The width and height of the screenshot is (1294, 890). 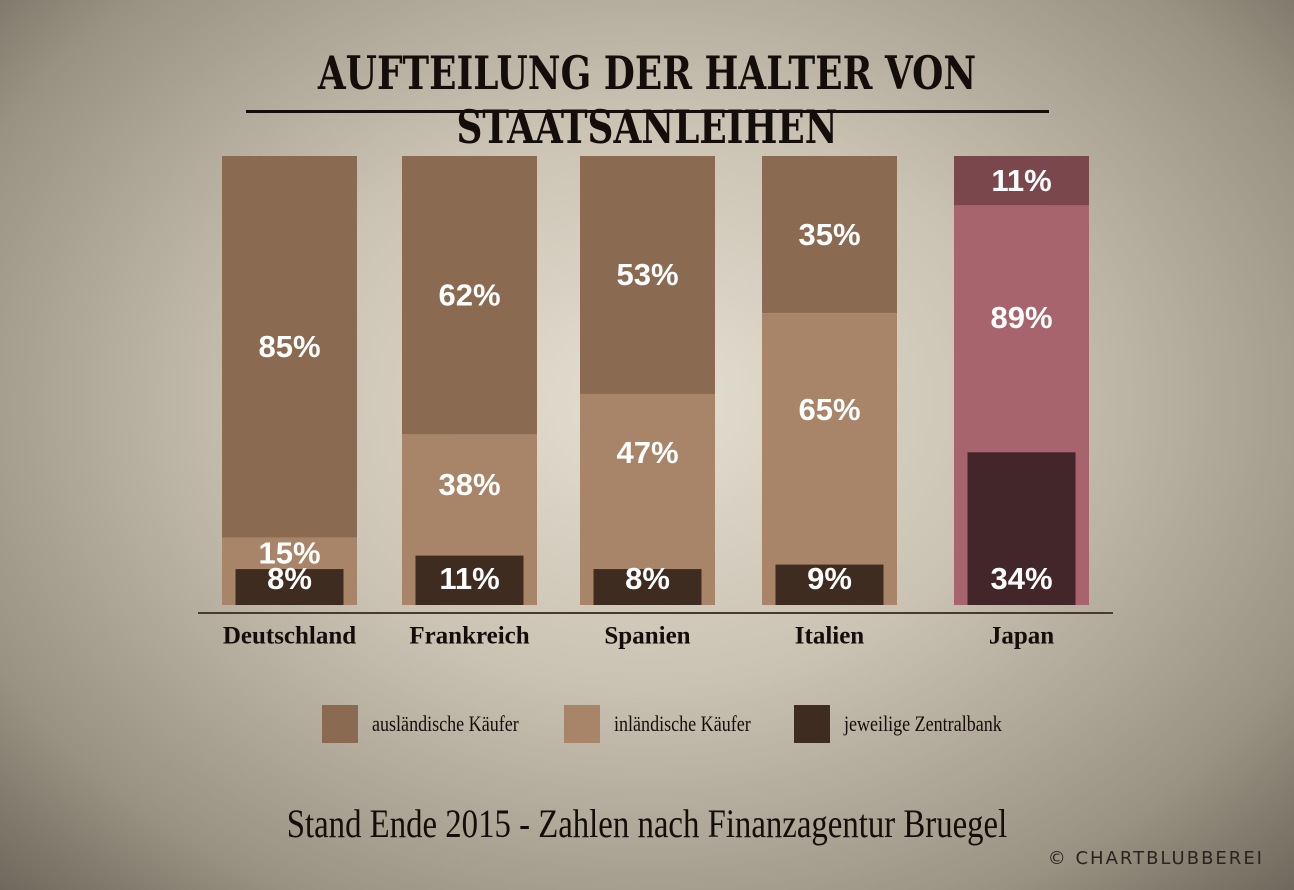 What do you see at coordinates (829, 409) in the screenshot?
I see `label-inlaendisch-italien: 65%` at bounding box center [829, 409].